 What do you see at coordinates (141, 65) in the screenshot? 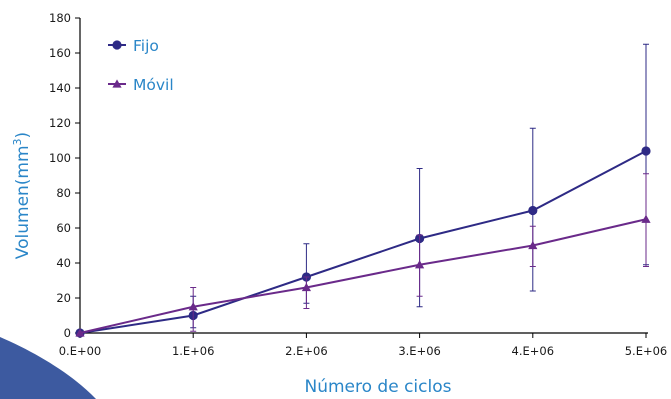
I see `legend: Fijo Móvil` at bounding box center [141, 65].